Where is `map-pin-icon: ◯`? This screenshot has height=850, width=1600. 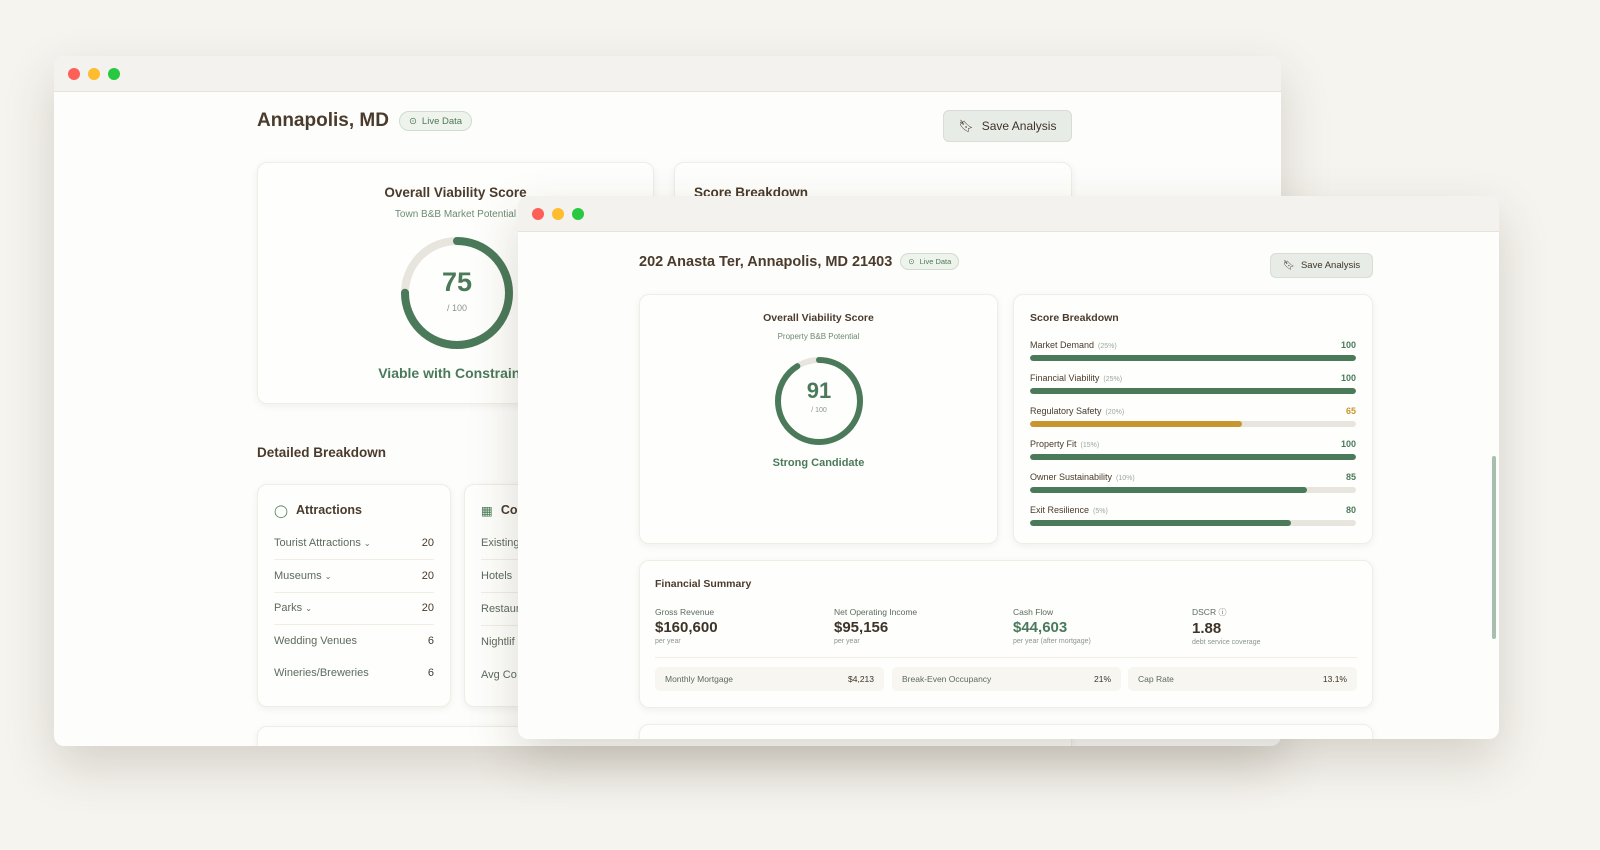 map-pin-icon: ◯ is located at coordinates (281, 511).